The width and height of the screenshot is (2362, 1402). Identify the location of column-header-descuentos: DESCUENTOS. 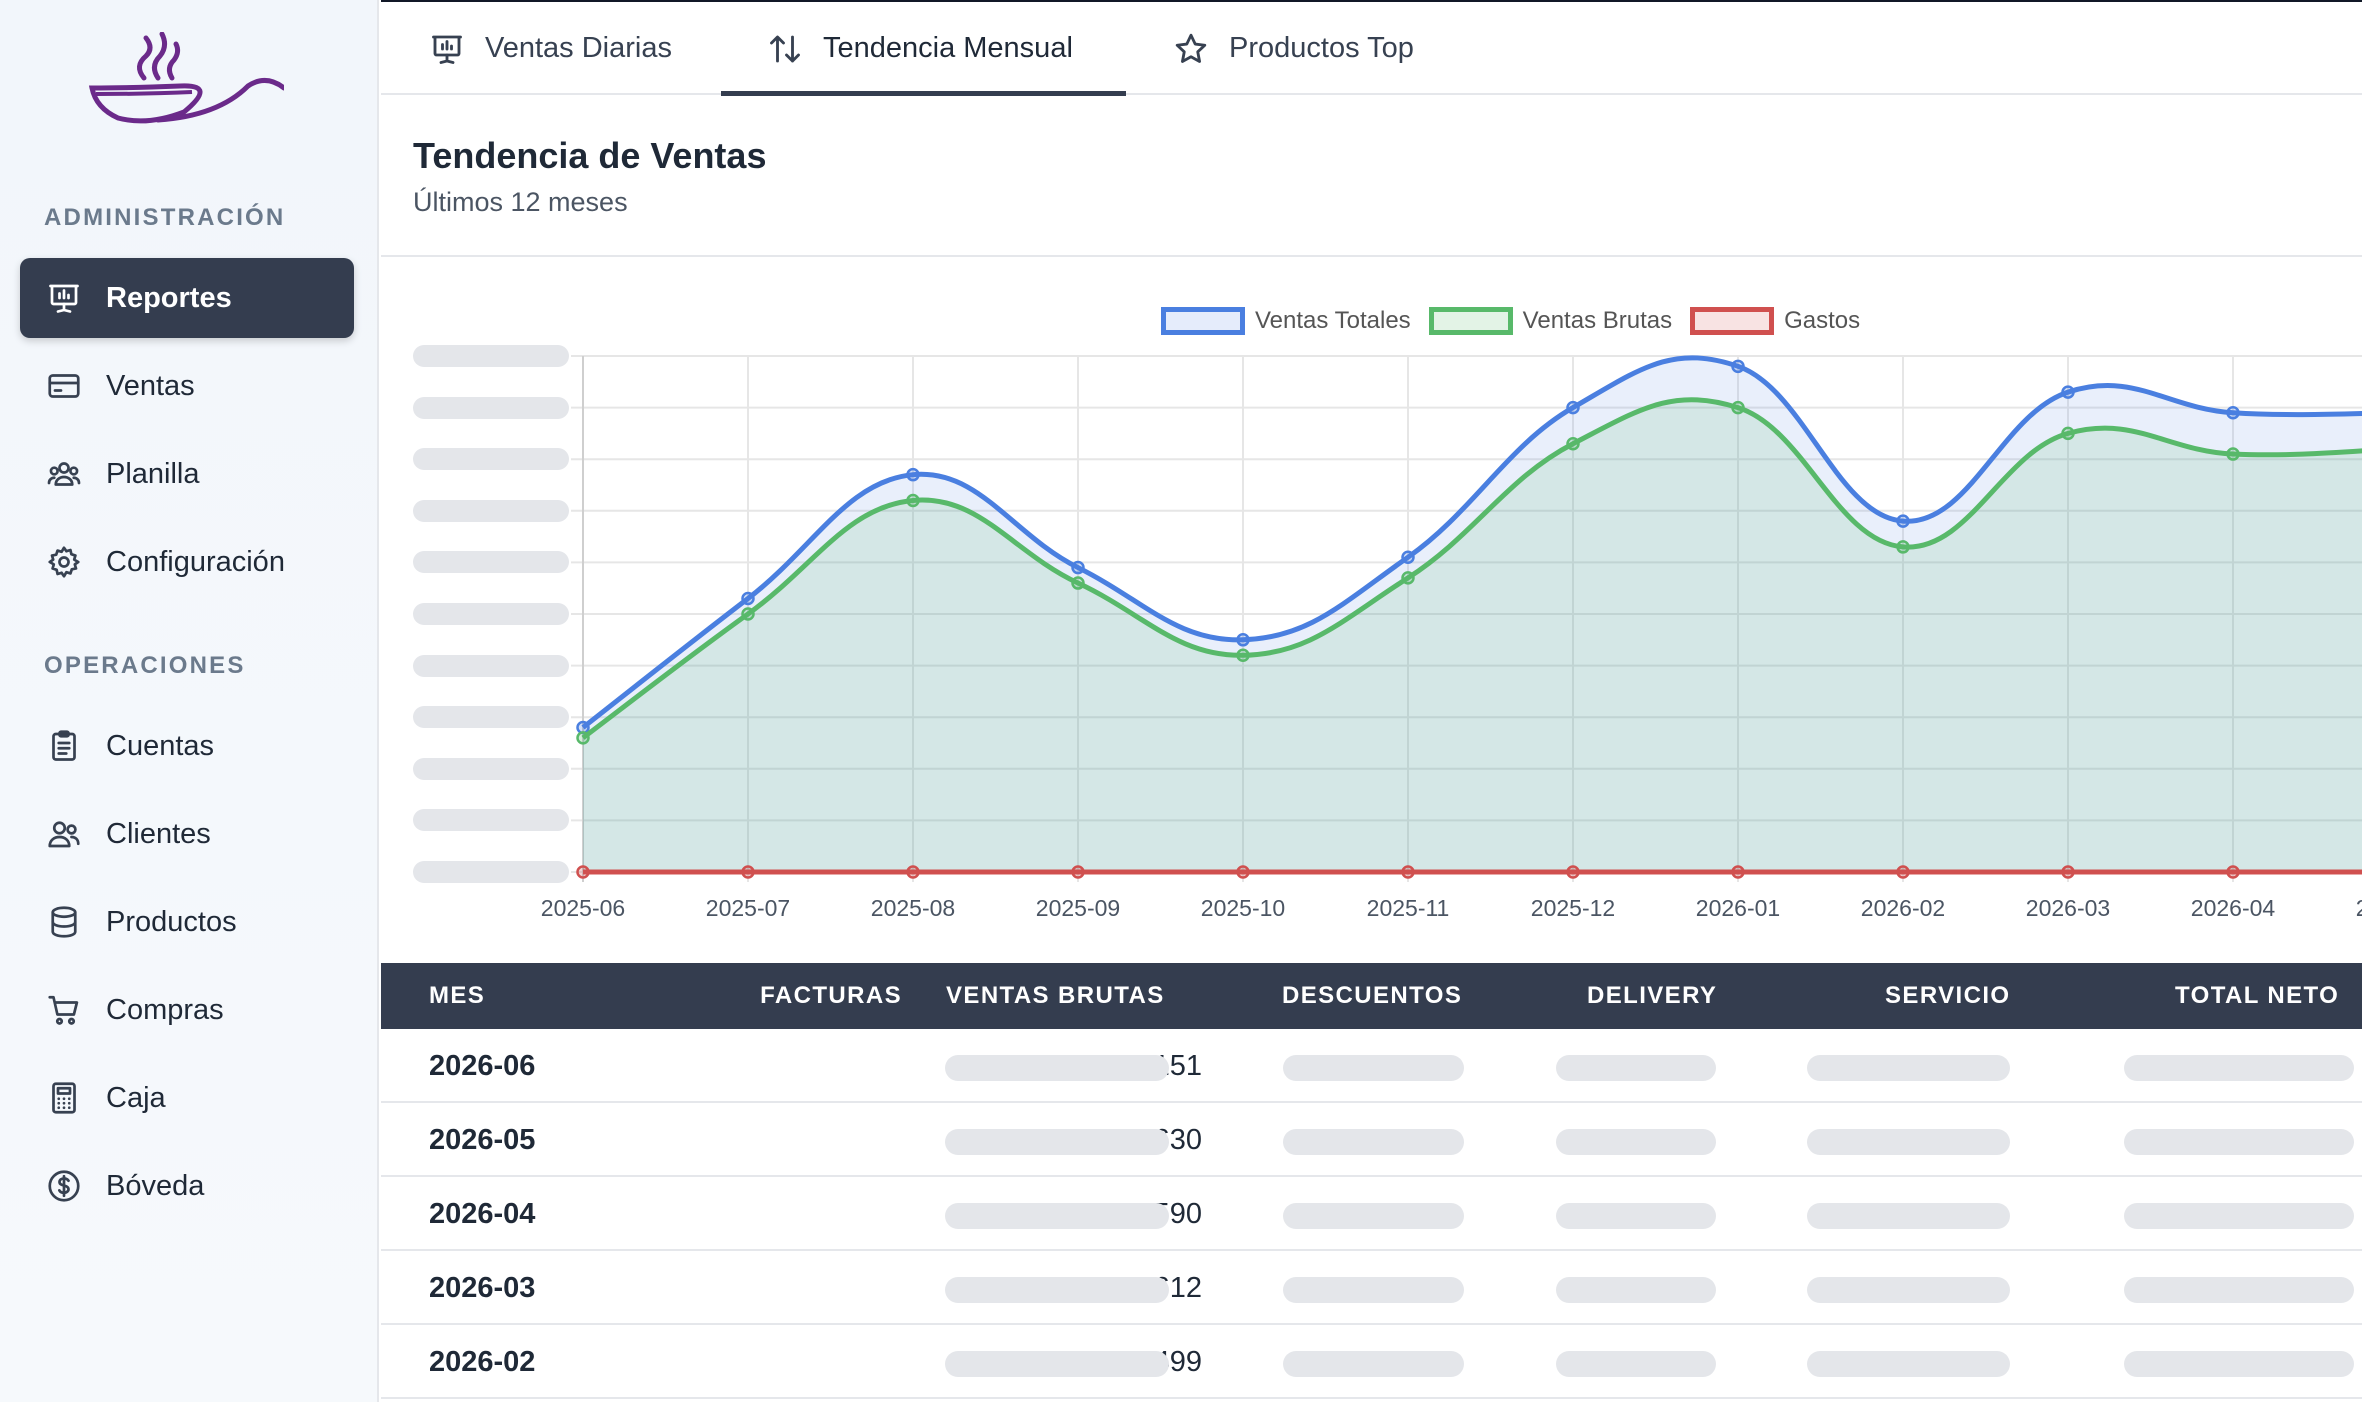
(1372, 995).